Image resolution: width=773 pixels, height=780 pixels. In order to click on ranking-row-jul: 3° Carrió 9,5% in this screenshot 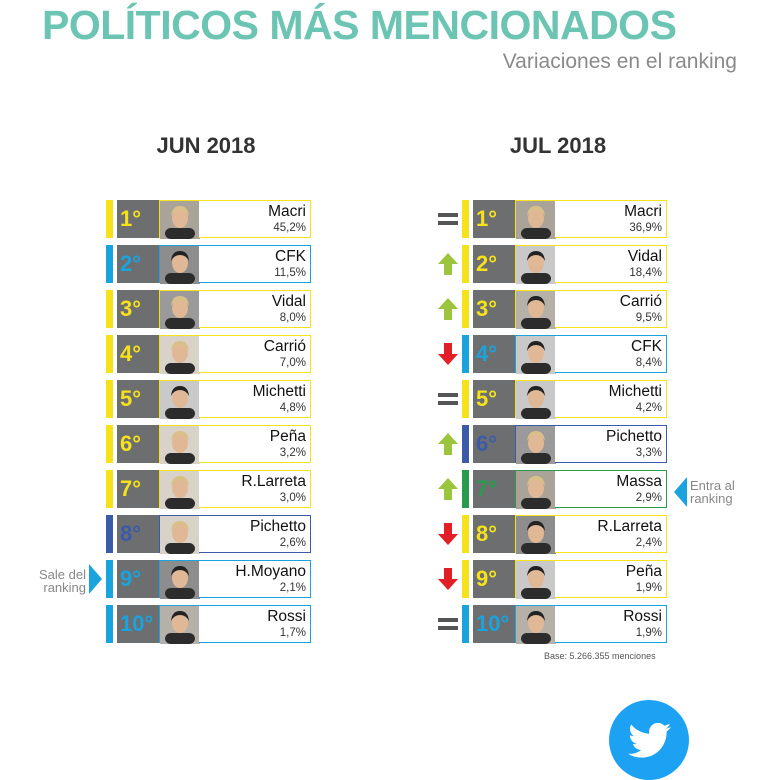, I will do `click(564, 309)`.